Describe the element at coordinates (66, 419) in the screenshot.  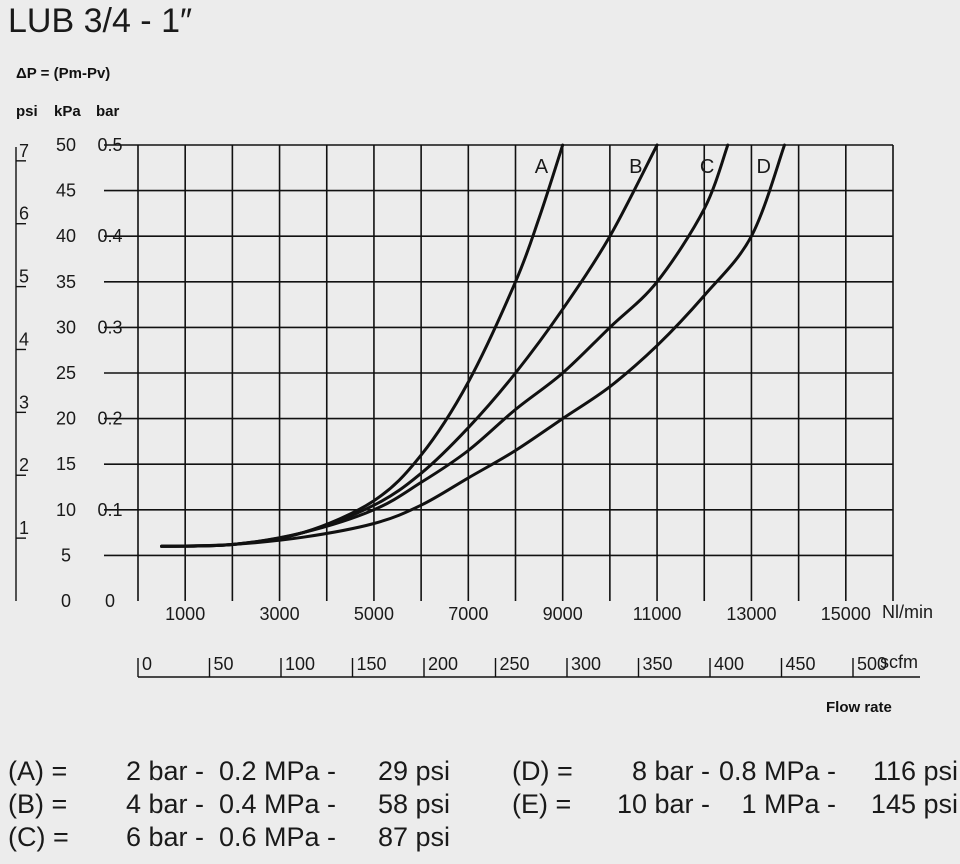
I see `kpa-tick-label: 20` at that location.